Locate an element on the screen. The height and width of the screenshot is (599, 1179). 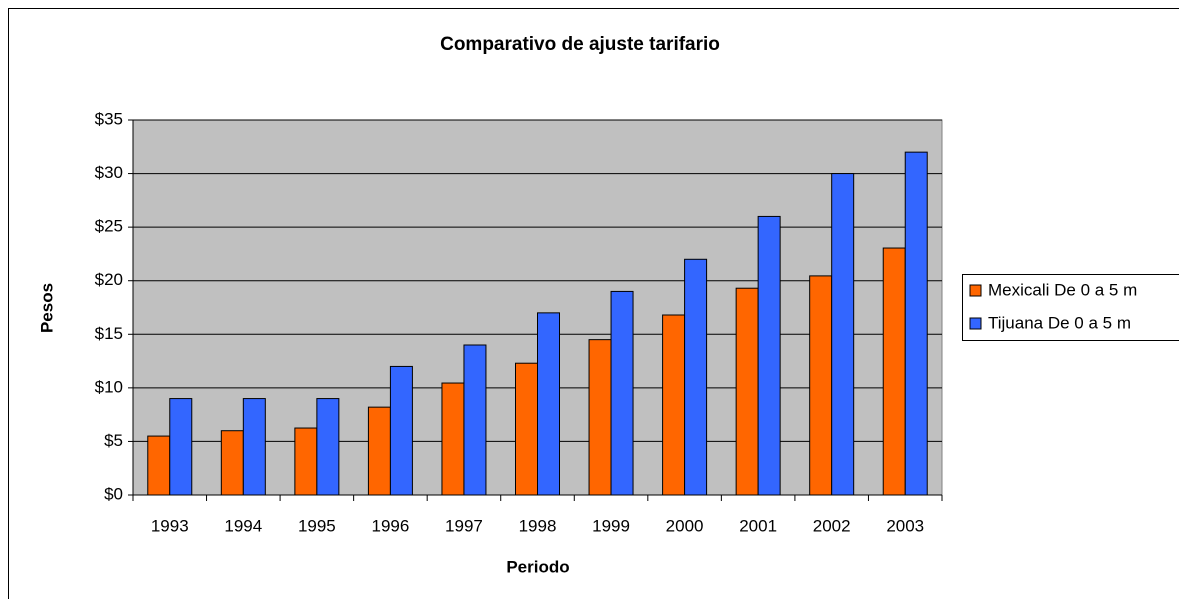
legend-label: Mexicali De 0 a 5 m is located at coordinates (1062, 289).